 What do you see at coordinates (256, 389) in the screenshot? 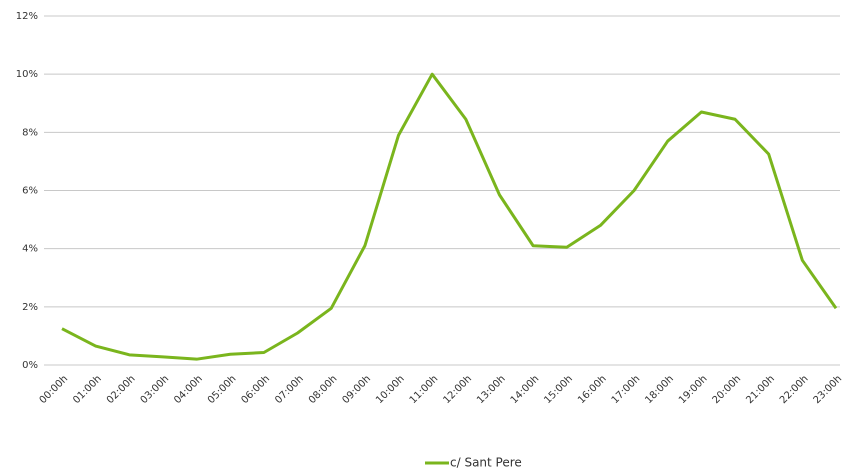
I see `x-tick-label: 06:00h` at bounding box center [256, 389].